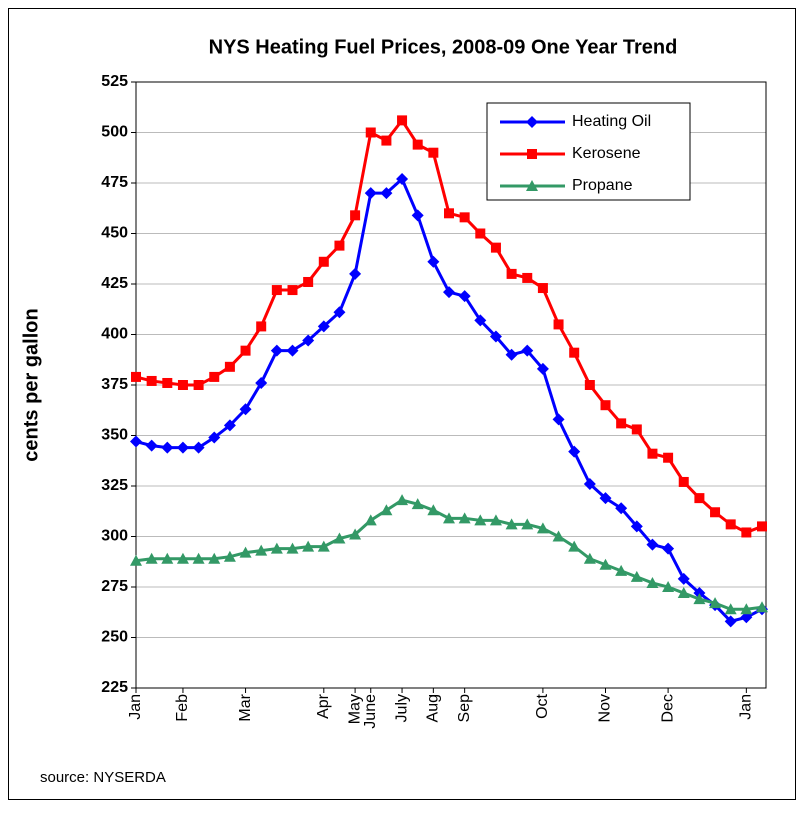 The height and width of the screenshot is (815, 804). What do you see at coordinates (31, 384) in the screenshot?
I see `y-axis-label: cents per gallon` at bounding box center [31, 384].